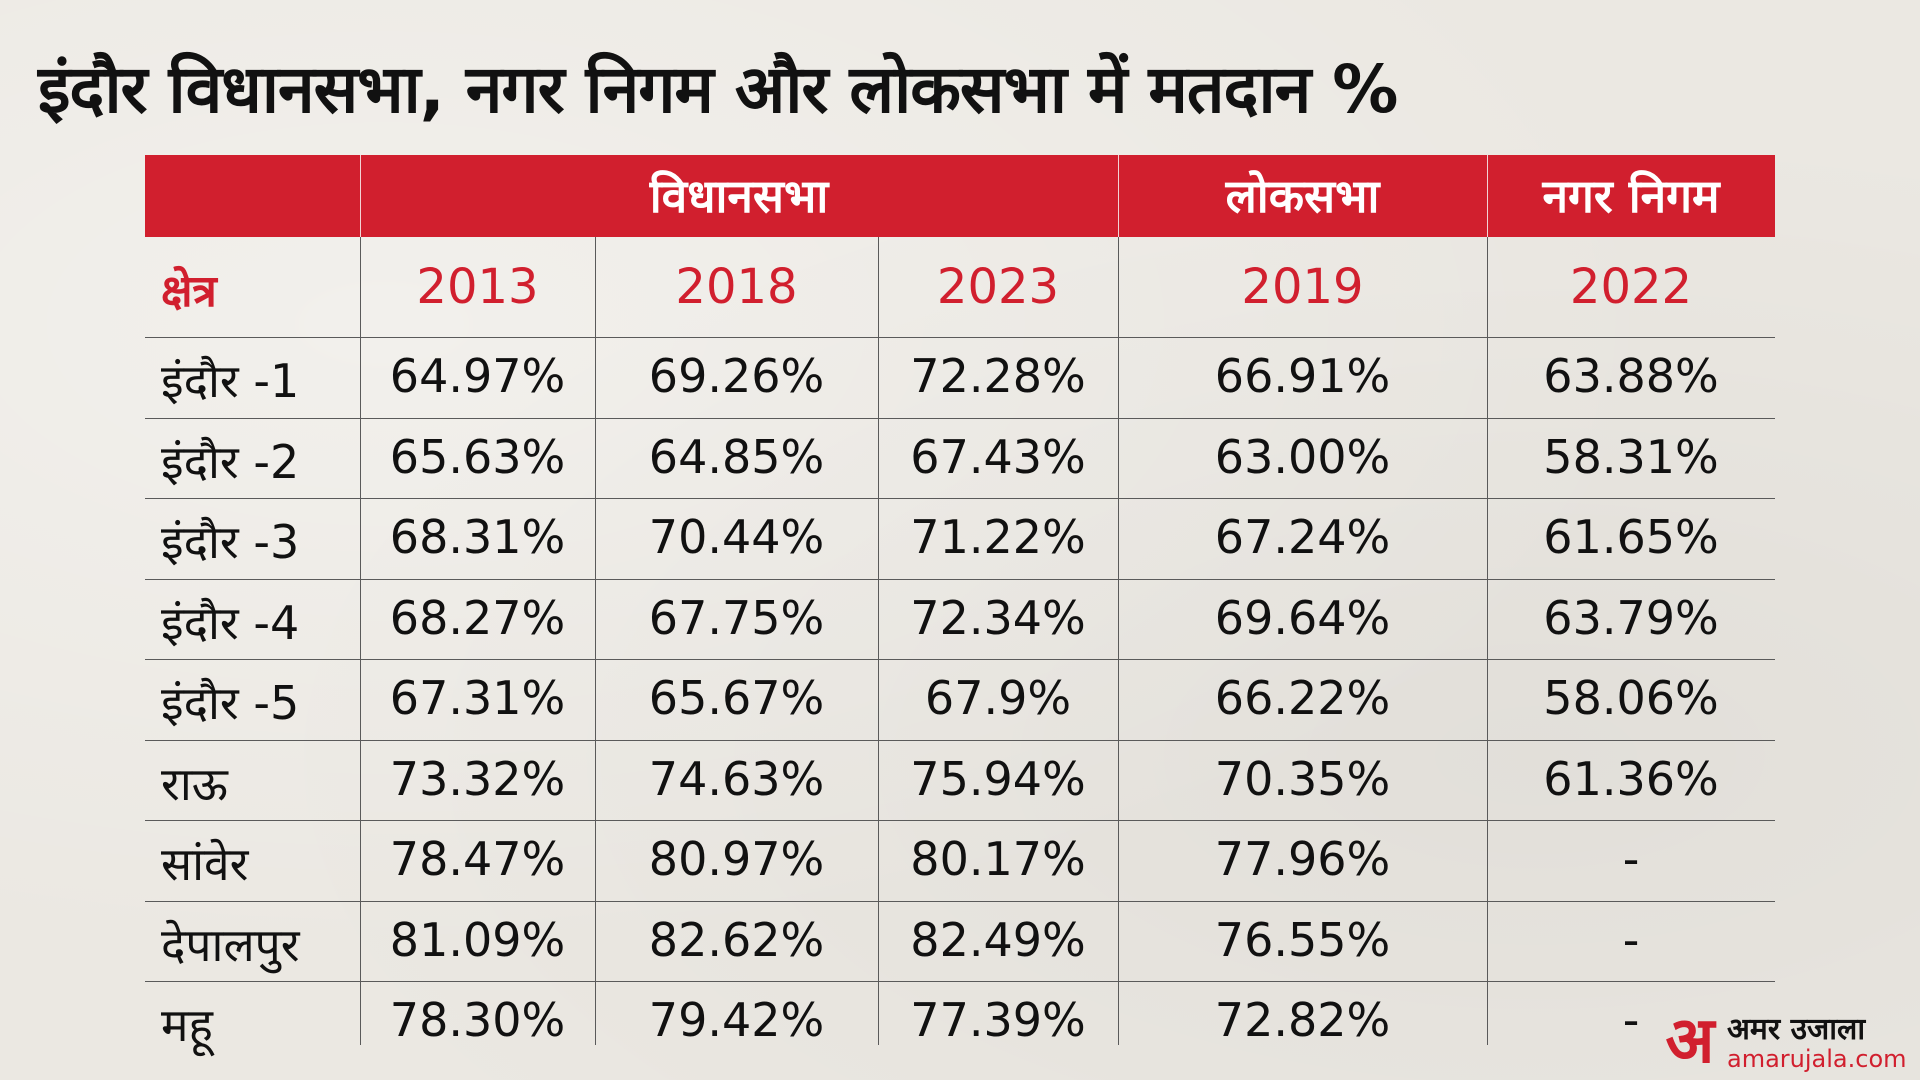  I want to click on turnout-value: 64.85%, so click(736, 456).